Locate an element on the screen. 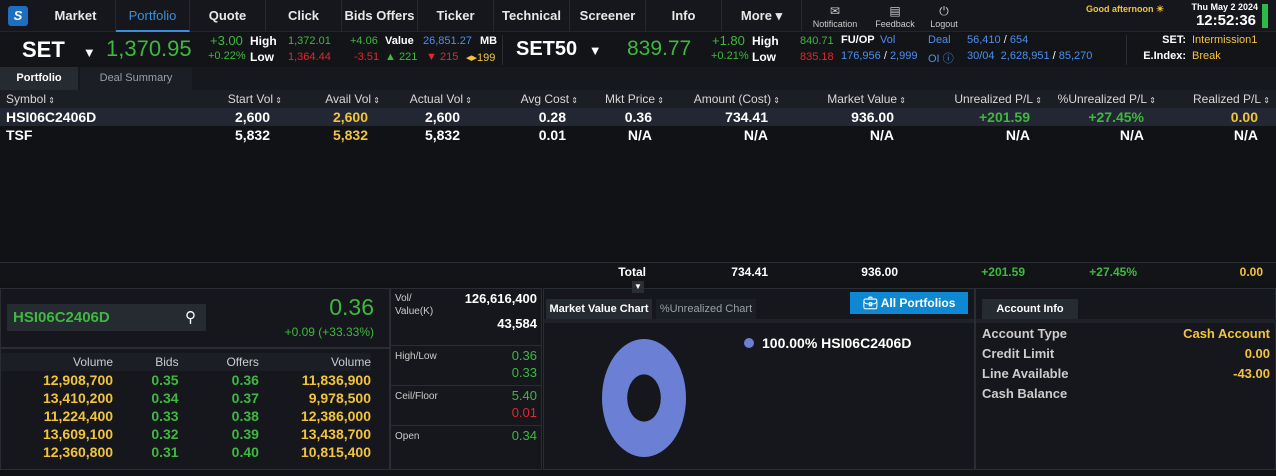  column-header: Realized P/L ⇕ is located at coordinates (1219, 99).